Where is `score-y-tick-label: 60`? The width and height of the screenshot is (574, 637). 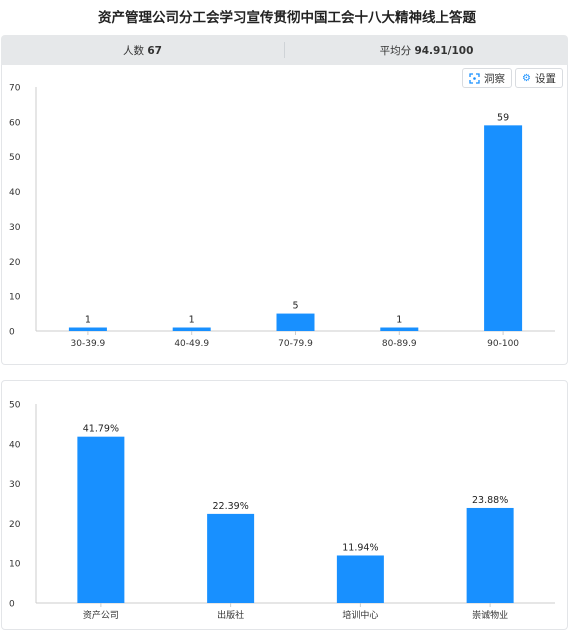 score-y-tick-label: 60 is located at coordinates (15, 123).